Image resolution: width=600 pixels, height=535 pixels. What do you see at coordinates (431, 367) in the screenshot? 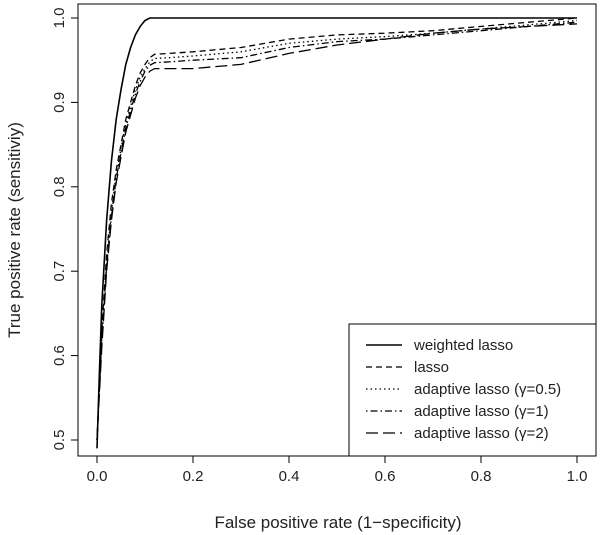
I see `legend-label-1: lasso` at bounding box center [431, 367].